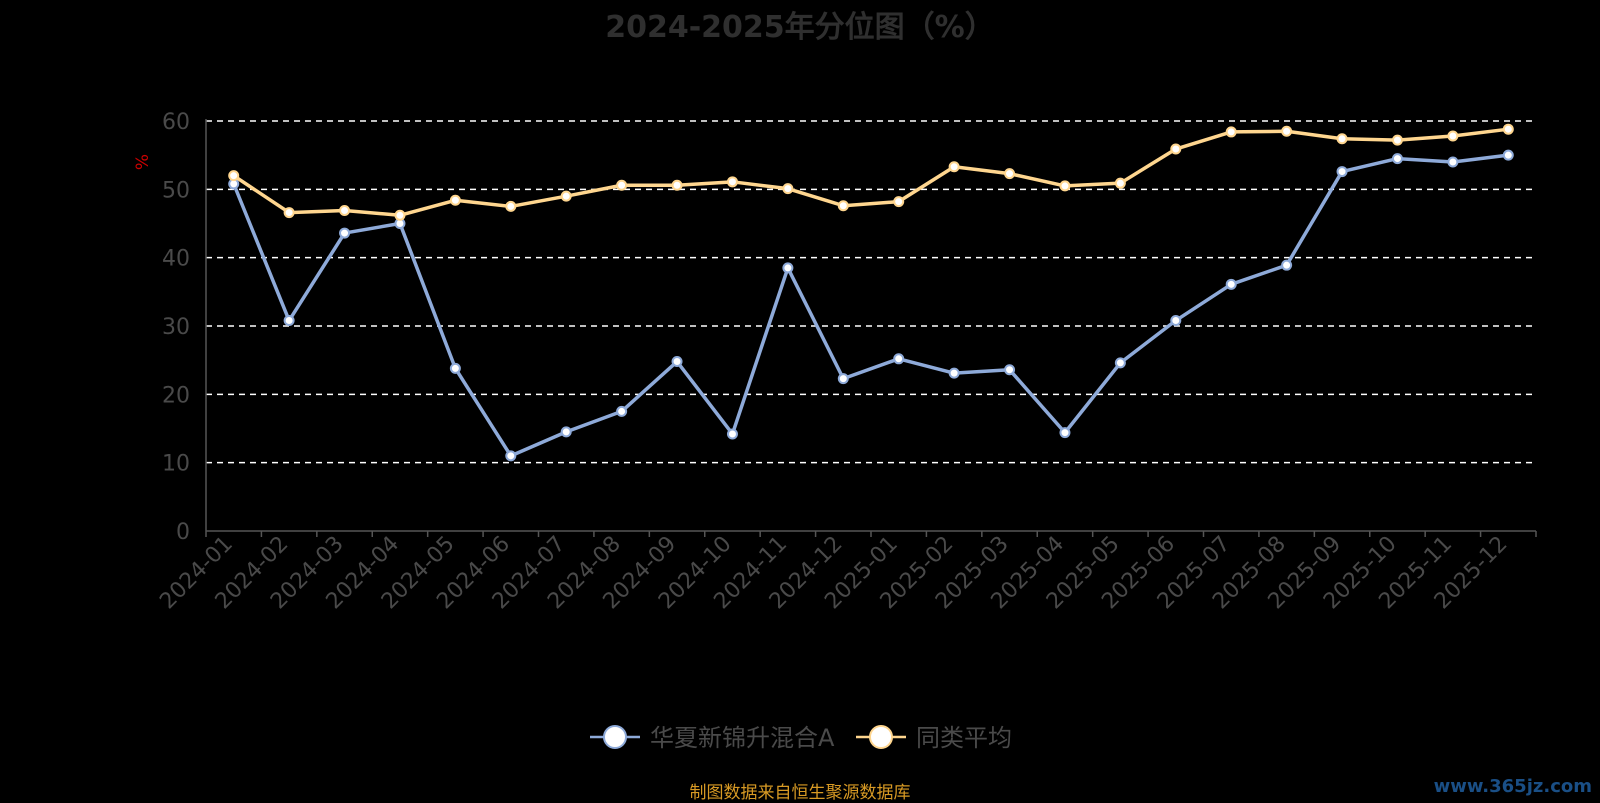 This screenshot has width=1600, height=803. Describe the element at coordinates (176, 327) in the screenshot. I see `y-tick-label: 30` at that location.